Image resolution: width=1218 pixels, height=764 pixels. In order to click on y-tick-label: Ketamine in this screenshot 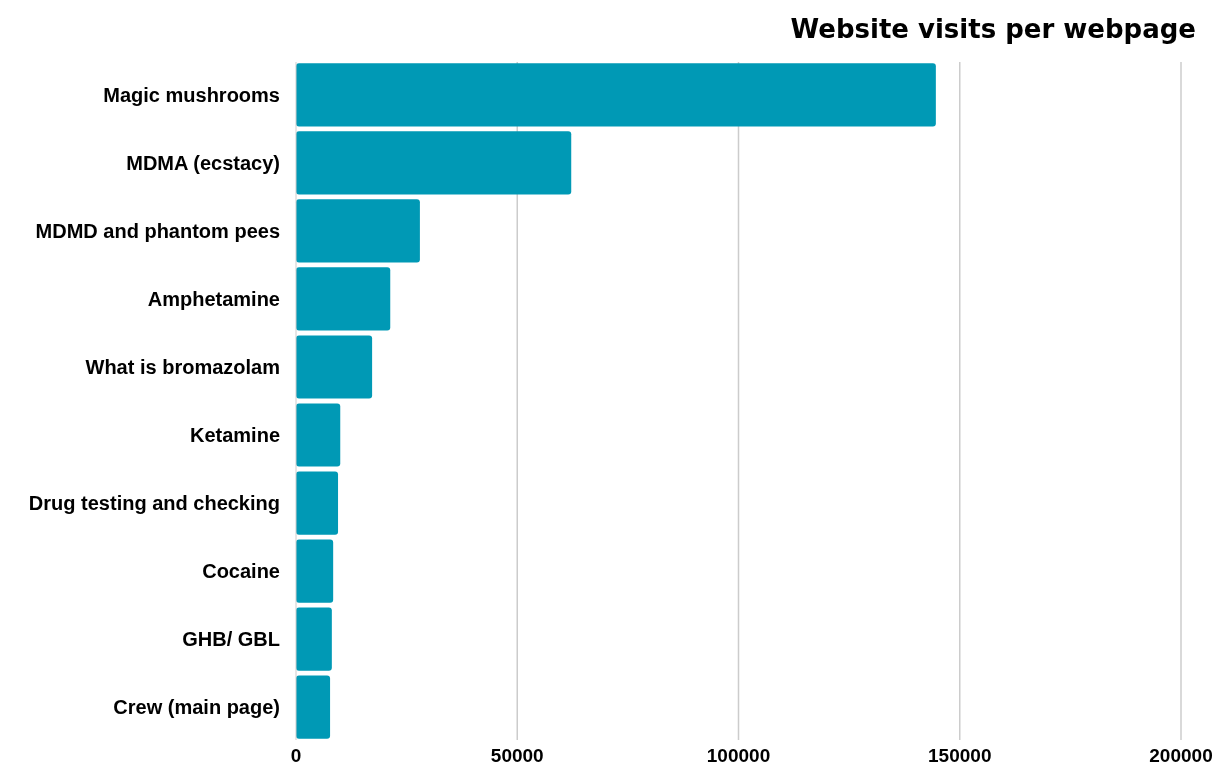, I will do `click(234, 435)`.